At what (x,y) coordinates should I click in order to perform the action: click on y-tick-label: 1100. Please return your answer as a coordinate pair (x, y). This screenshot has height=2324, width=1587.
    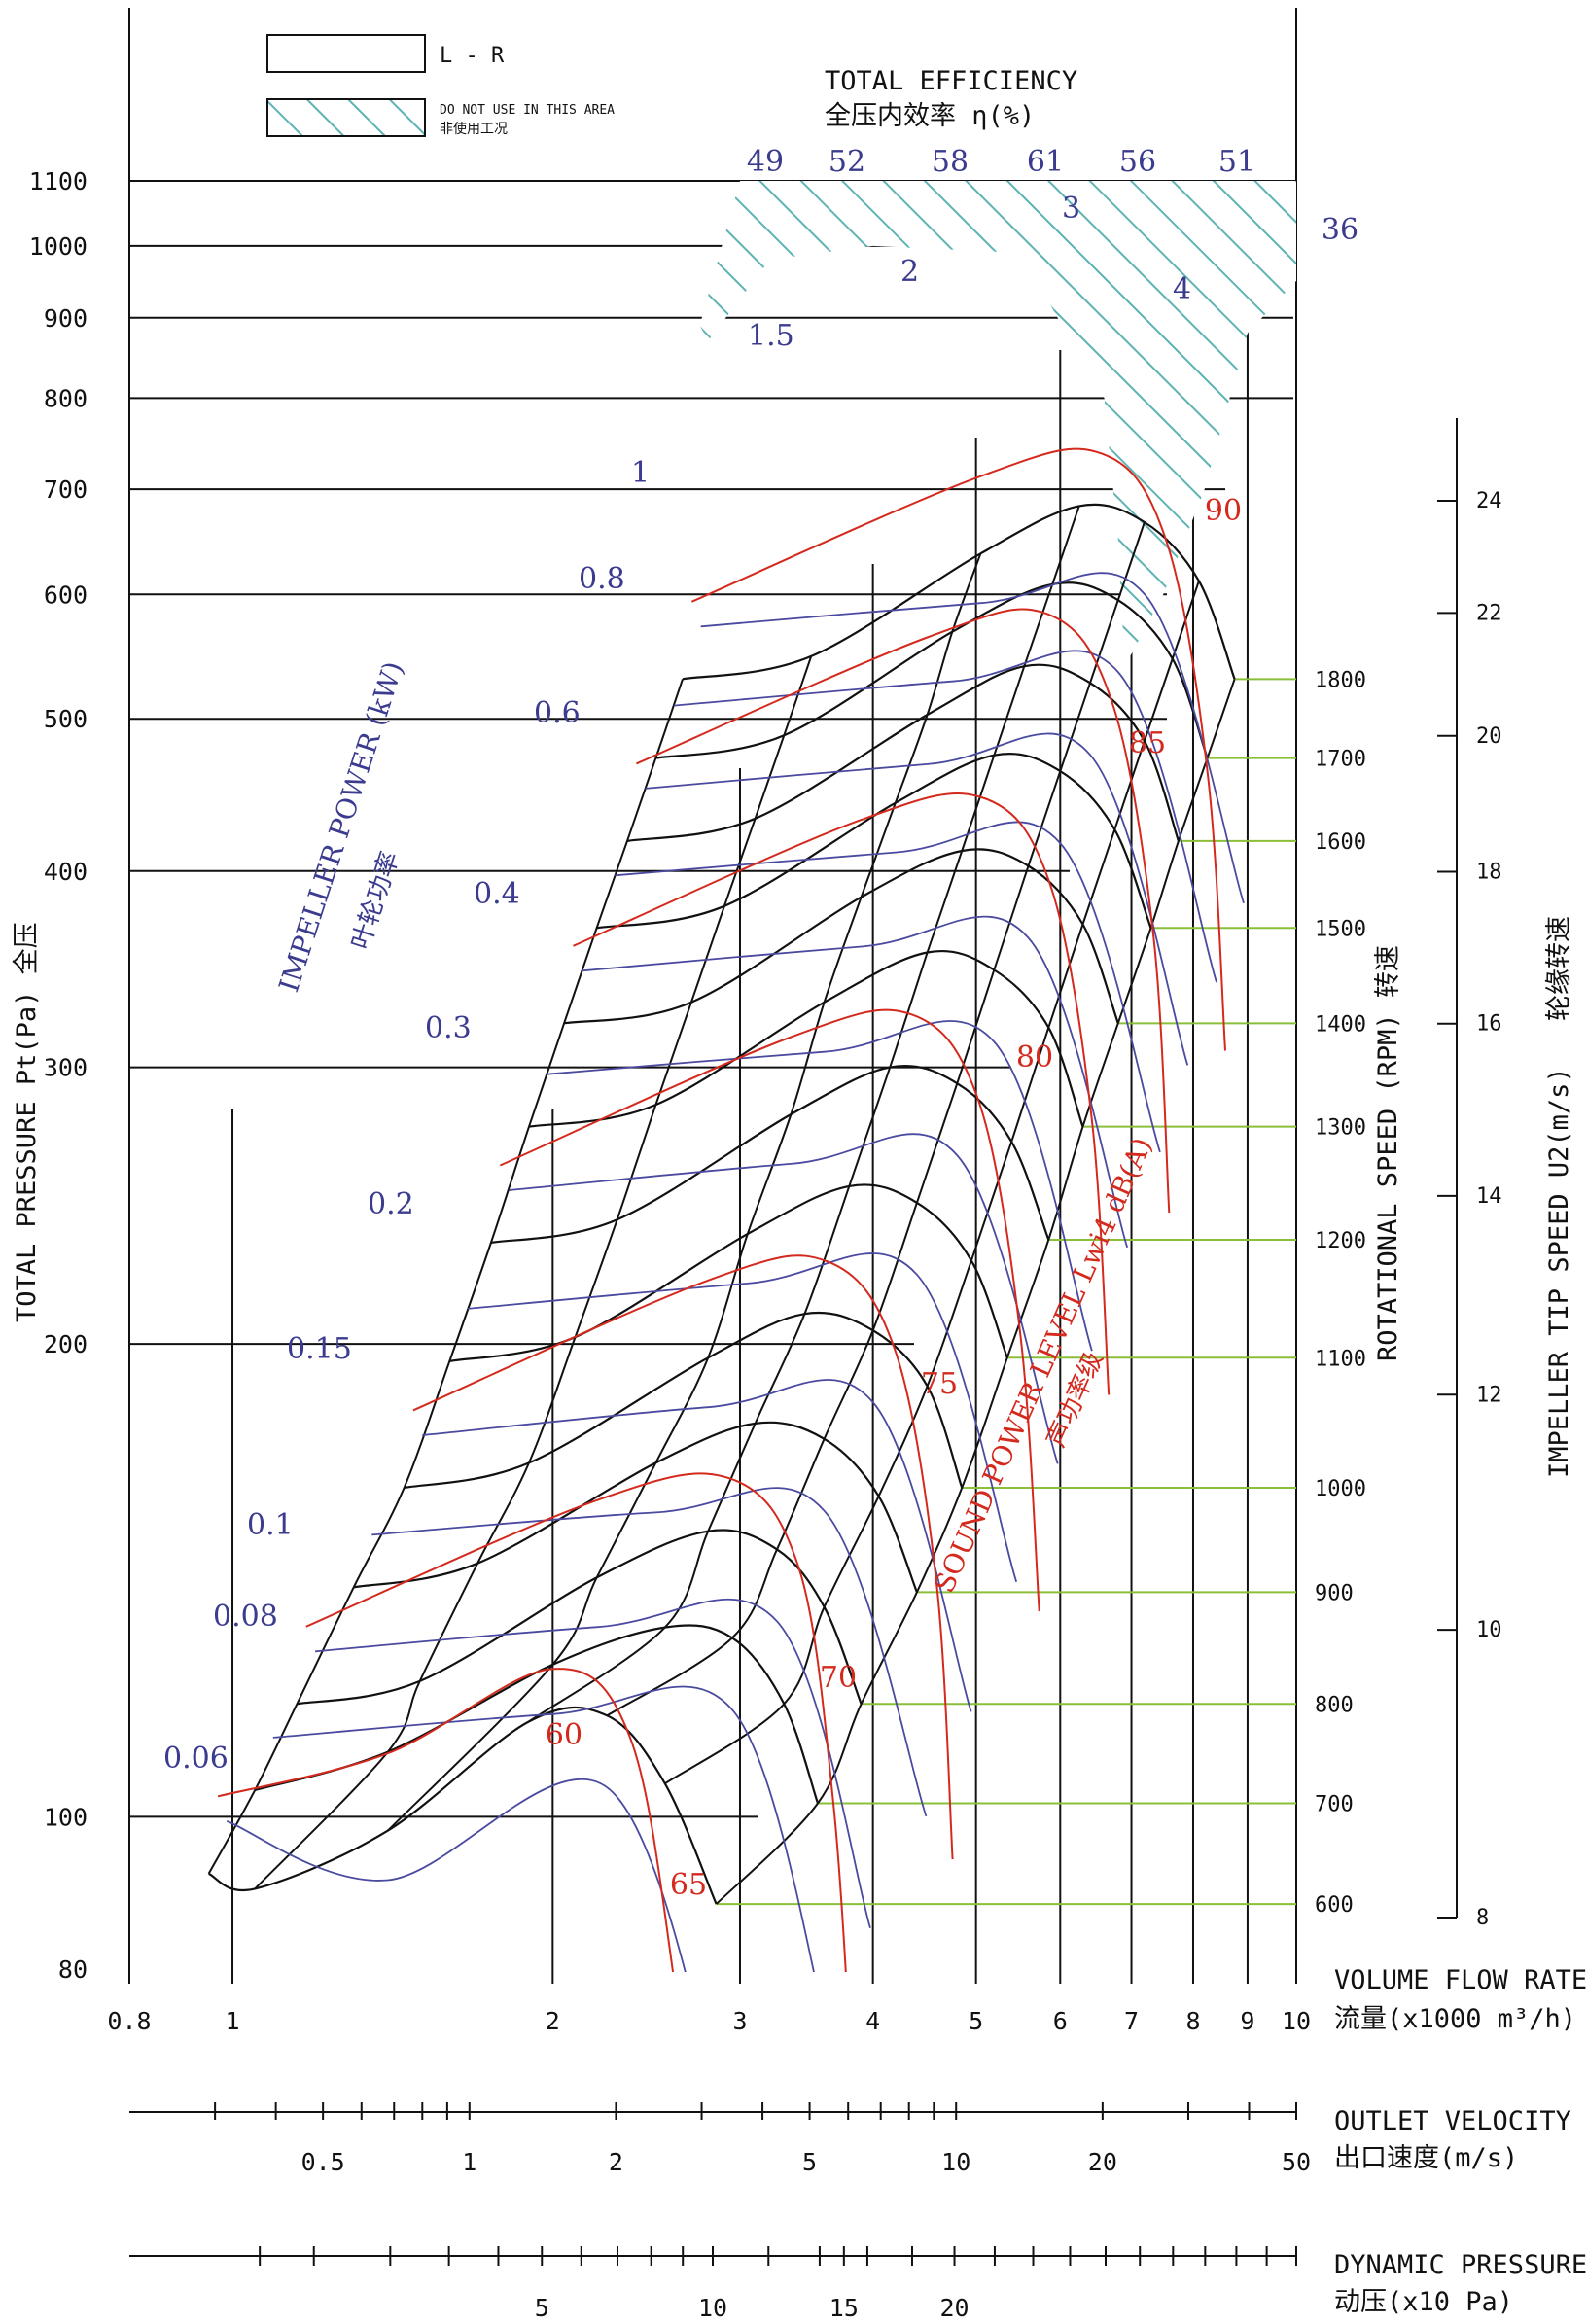
    Looking at the image, I should click on (58, 181).